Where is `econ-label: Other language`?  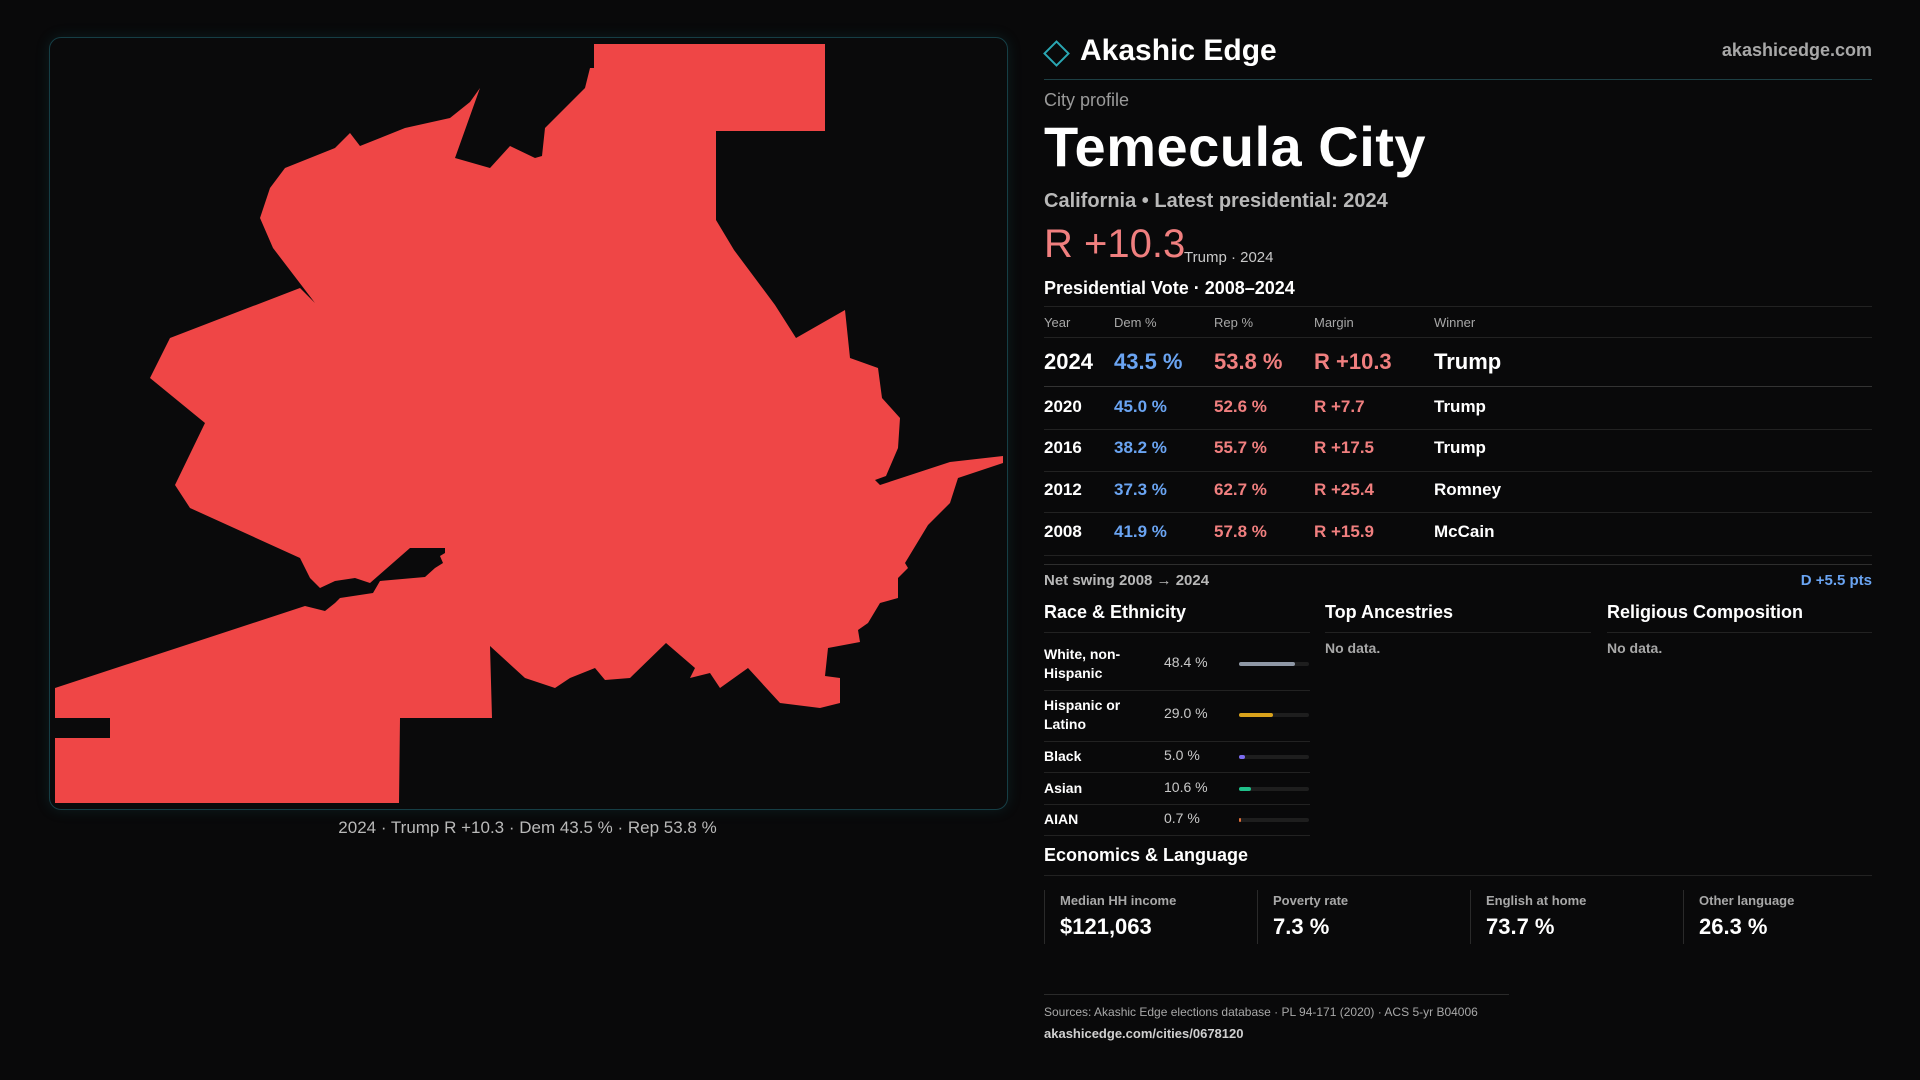
econ-label: Other language is located at coordinates (1747, 900).